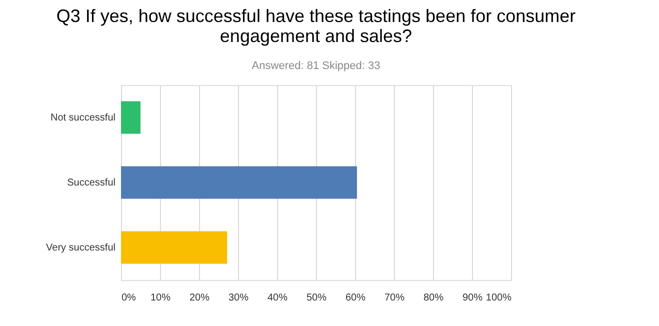  Describe the element at coordinates (316, 66) in the screenshot. I see `chart-subtitle: Answered: 81 Skipped: 33` at that location.